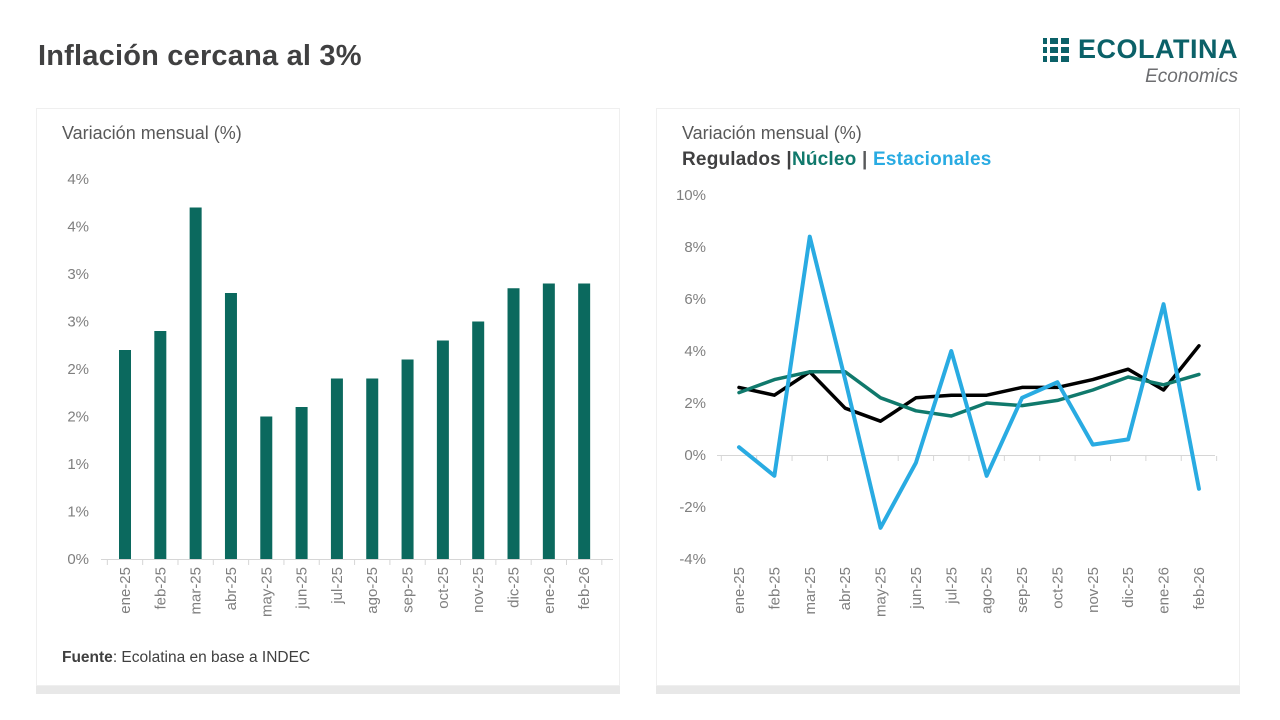 The height and width of the screenshot is (720, 1280). Describe the element at coordinates (695, 299) in the screenshot. I see `y-axis-label: 6%` at that location.